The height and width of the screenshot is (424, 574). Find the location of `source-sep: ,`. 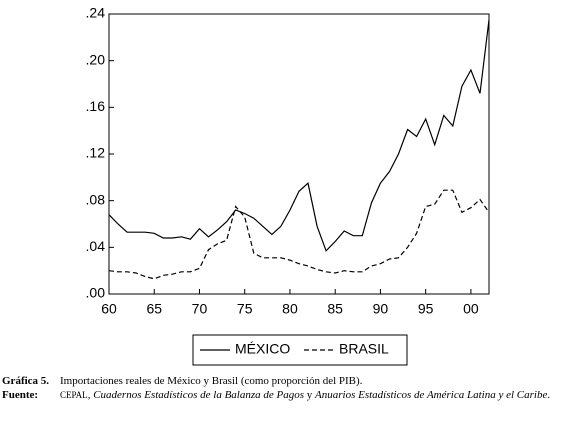

source-sep: , is located at coordinates (89, 395).